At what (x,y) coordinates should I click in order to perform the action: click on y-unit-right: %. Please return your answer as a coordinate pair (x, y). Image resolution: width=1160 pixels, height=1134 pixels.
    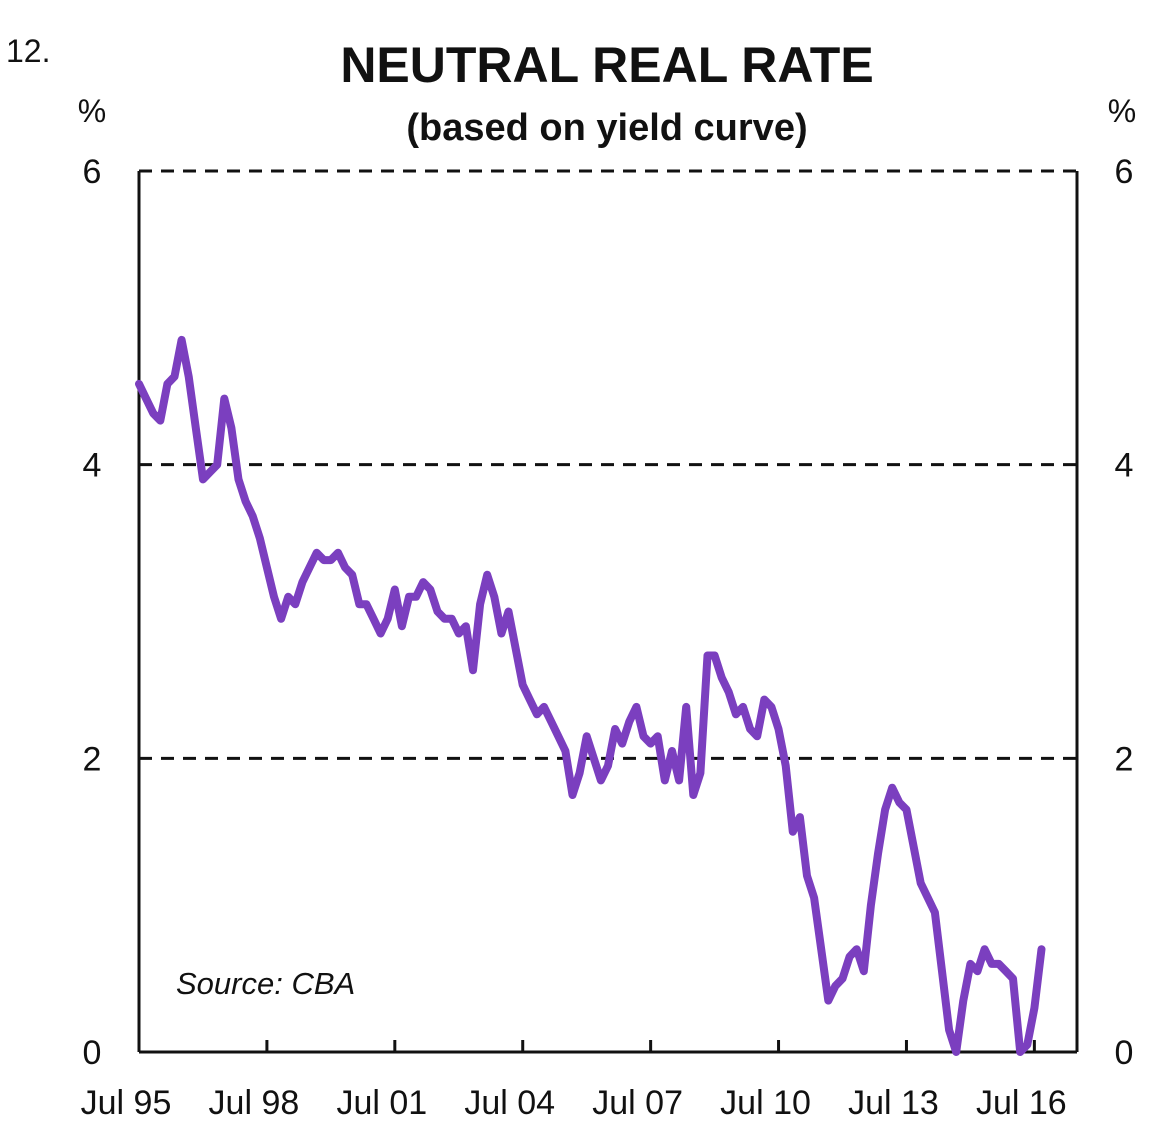
    Looking at the image, I should click on (1122, 111).